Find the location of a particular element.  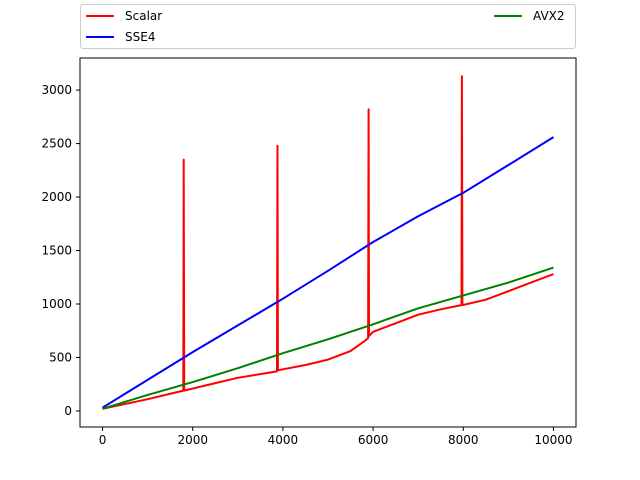

y-tick-label: 1000 is located at coordinates (56, 304).